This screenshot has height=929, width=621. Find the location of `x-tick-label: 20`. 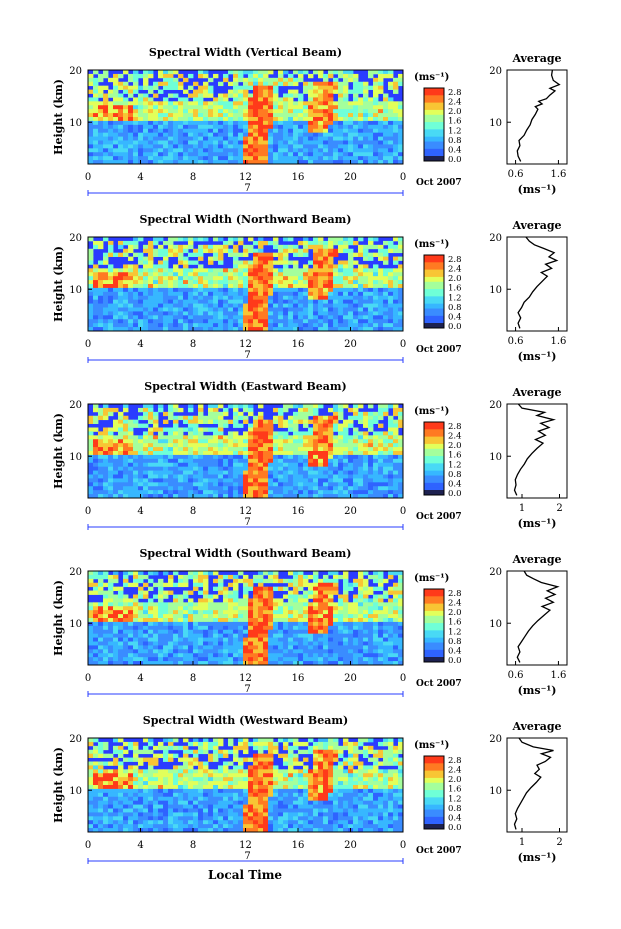

x-tick-label: 20 is located at coordinates (350, 511).